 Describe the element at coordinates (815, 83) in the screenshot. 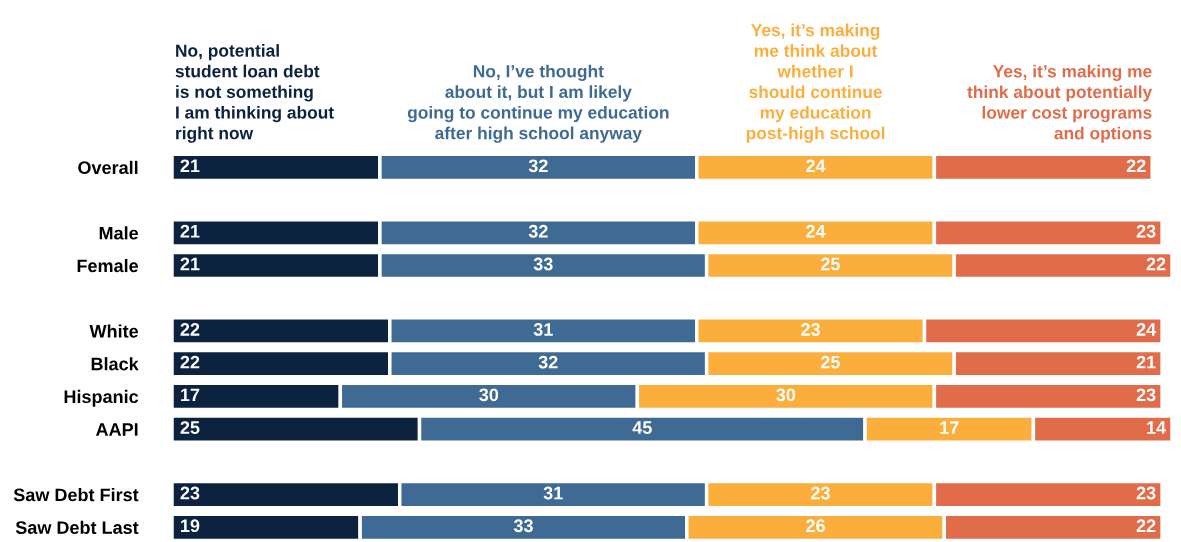

I see `series-label: Yes, it’s making me think about whether I should continue my education post-high school` at that location.